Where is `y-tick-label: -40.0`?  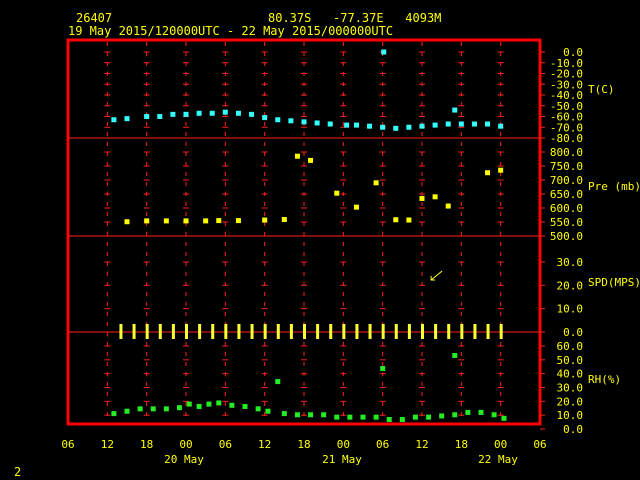 y-tick-label: -40.0 is located at coordinates (566, 95).